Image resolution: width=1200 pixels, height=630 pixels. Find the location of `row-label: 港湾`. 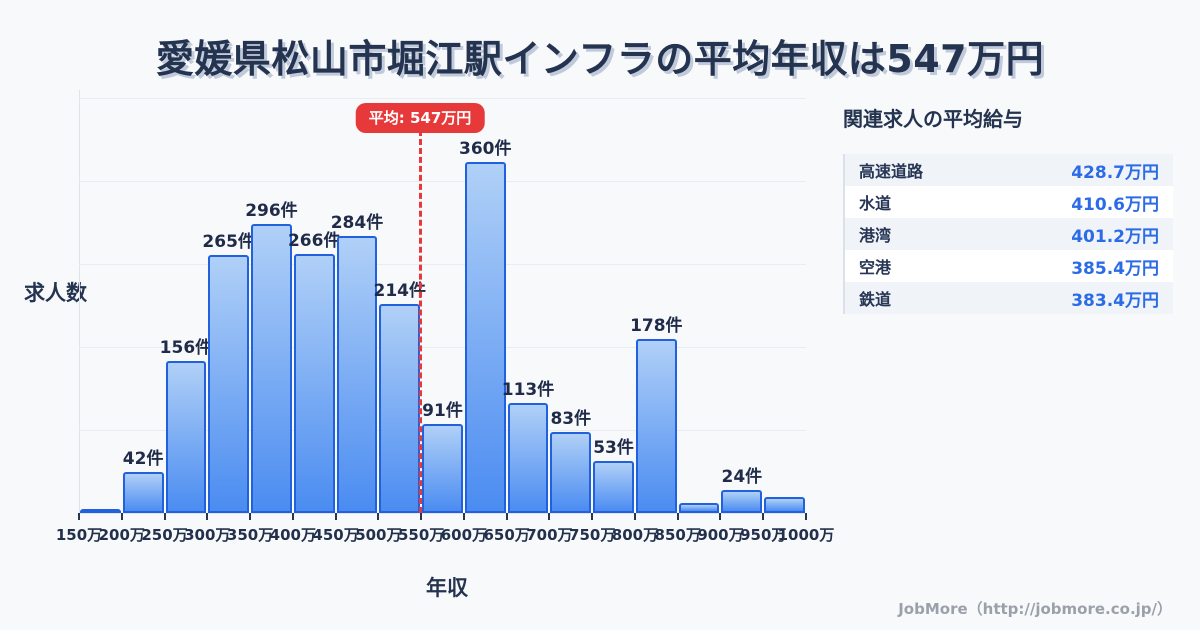

row-label: 港湾 is located at coordinates (875, 235).